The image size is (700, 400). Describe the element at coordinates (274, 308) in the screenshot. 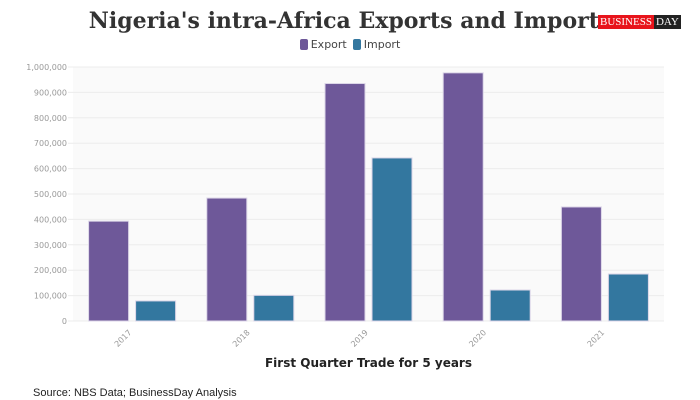

I see `bar-import-2018` at that location.